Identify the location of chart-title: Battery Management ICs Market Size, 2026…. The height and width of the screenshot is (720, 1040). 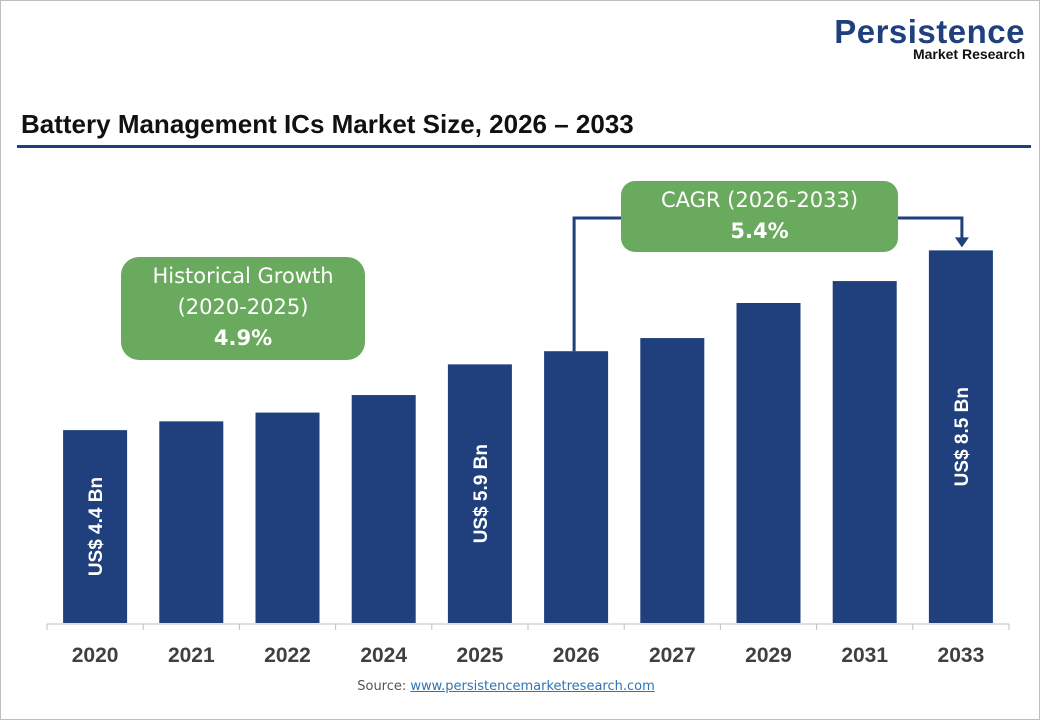
(327, 124).